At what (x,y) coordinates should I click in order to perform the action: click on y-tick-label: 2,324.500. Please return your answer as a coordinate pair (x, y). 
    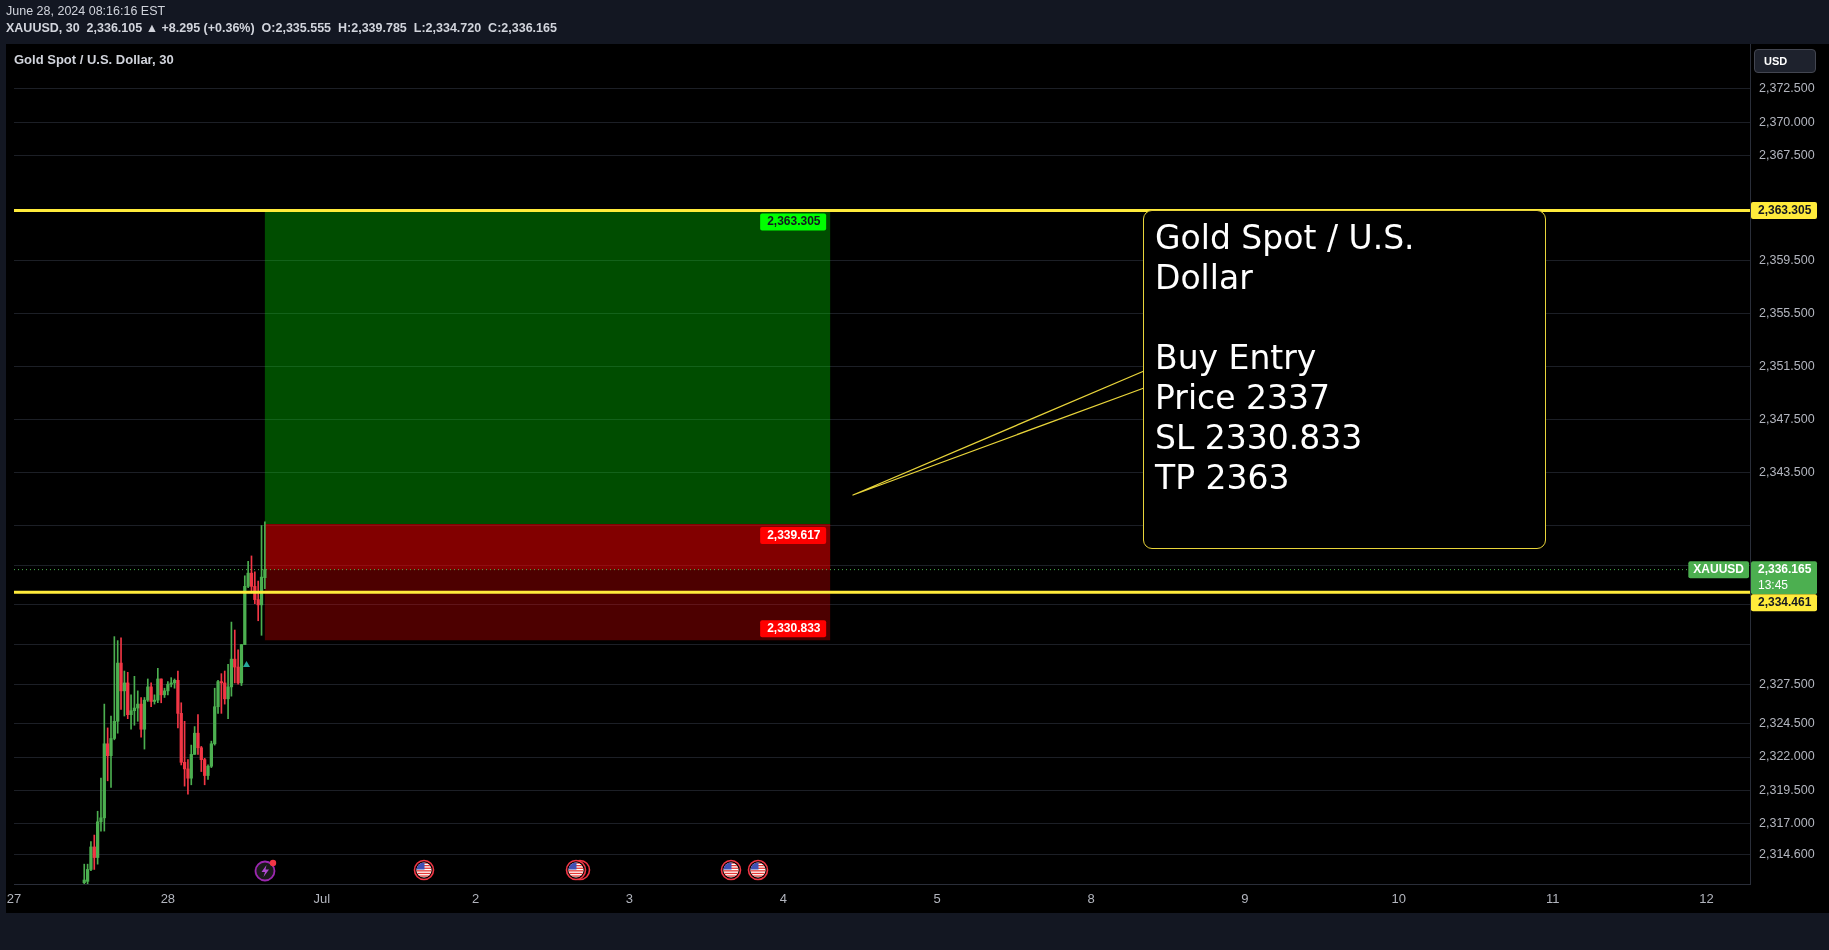
    Looking at the image, I should click on (1787, 723).